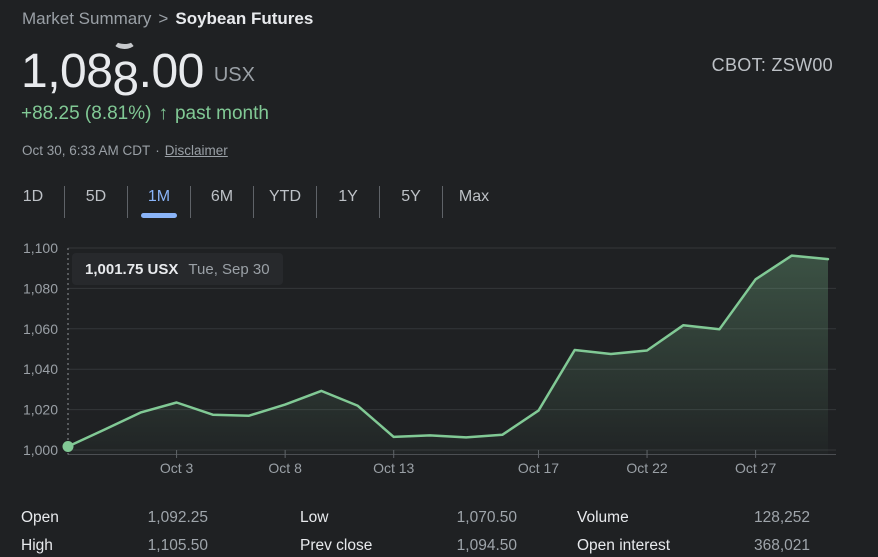 The height and width of the screenshot is (557, 878). I want to click on stat-low: Low 1,070.50, so click(408, 518).